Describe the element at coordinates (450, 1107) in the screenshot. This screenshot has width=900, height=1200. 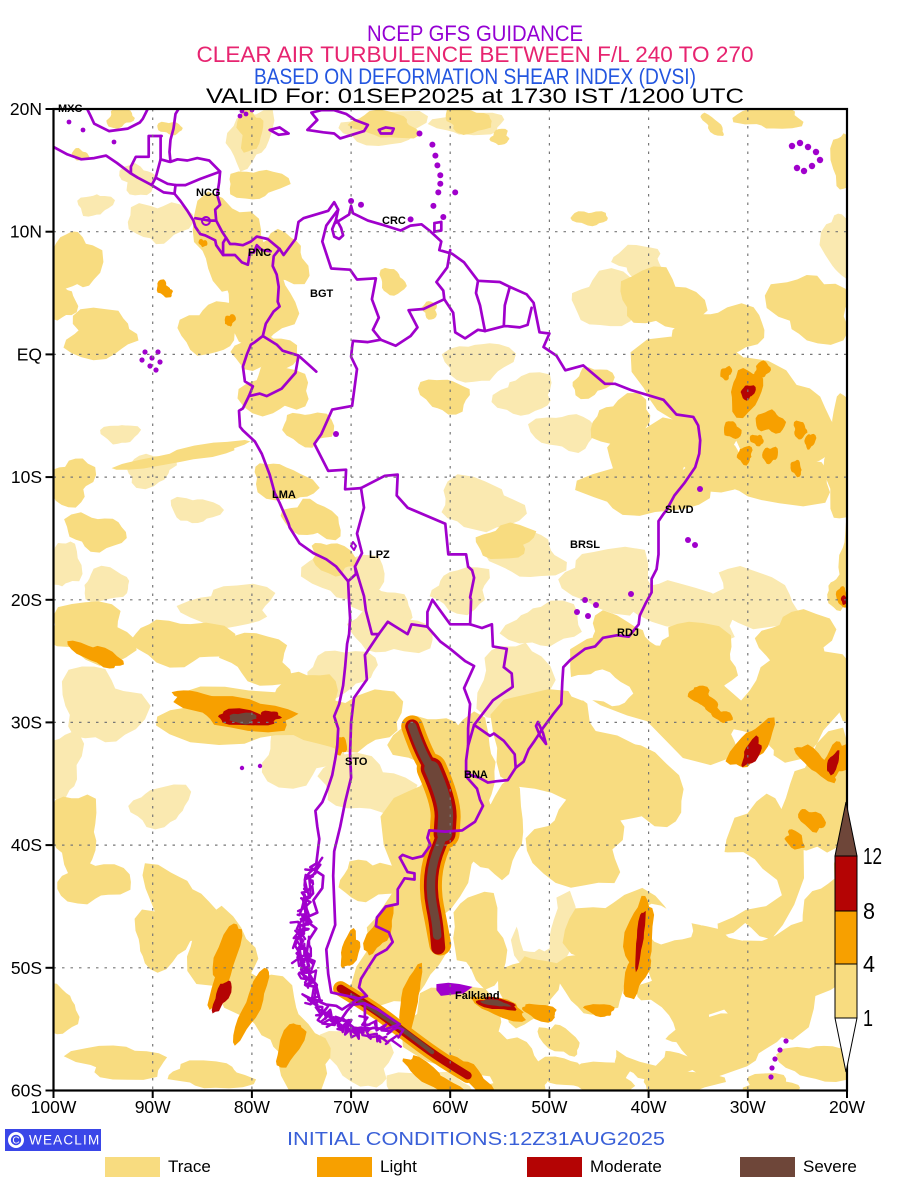
I see `svg-text: 60W` at that location.